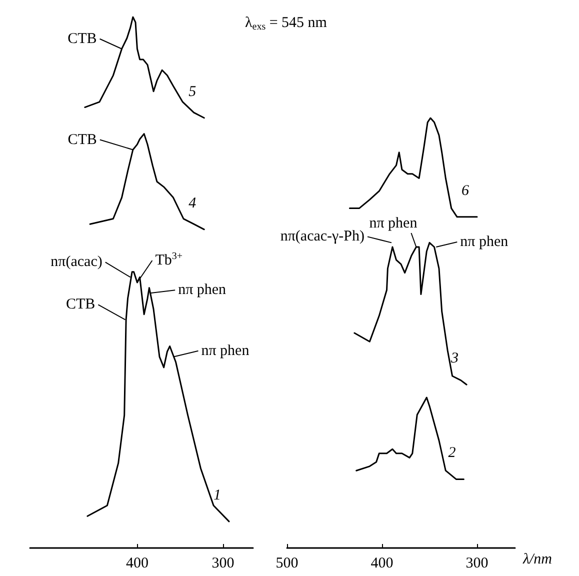 Image resolution: width=579 pixels, height=576 pixels. Describe the element at coordinates (452, 453) in the screenshot. I see `series-label: 2` at that location.